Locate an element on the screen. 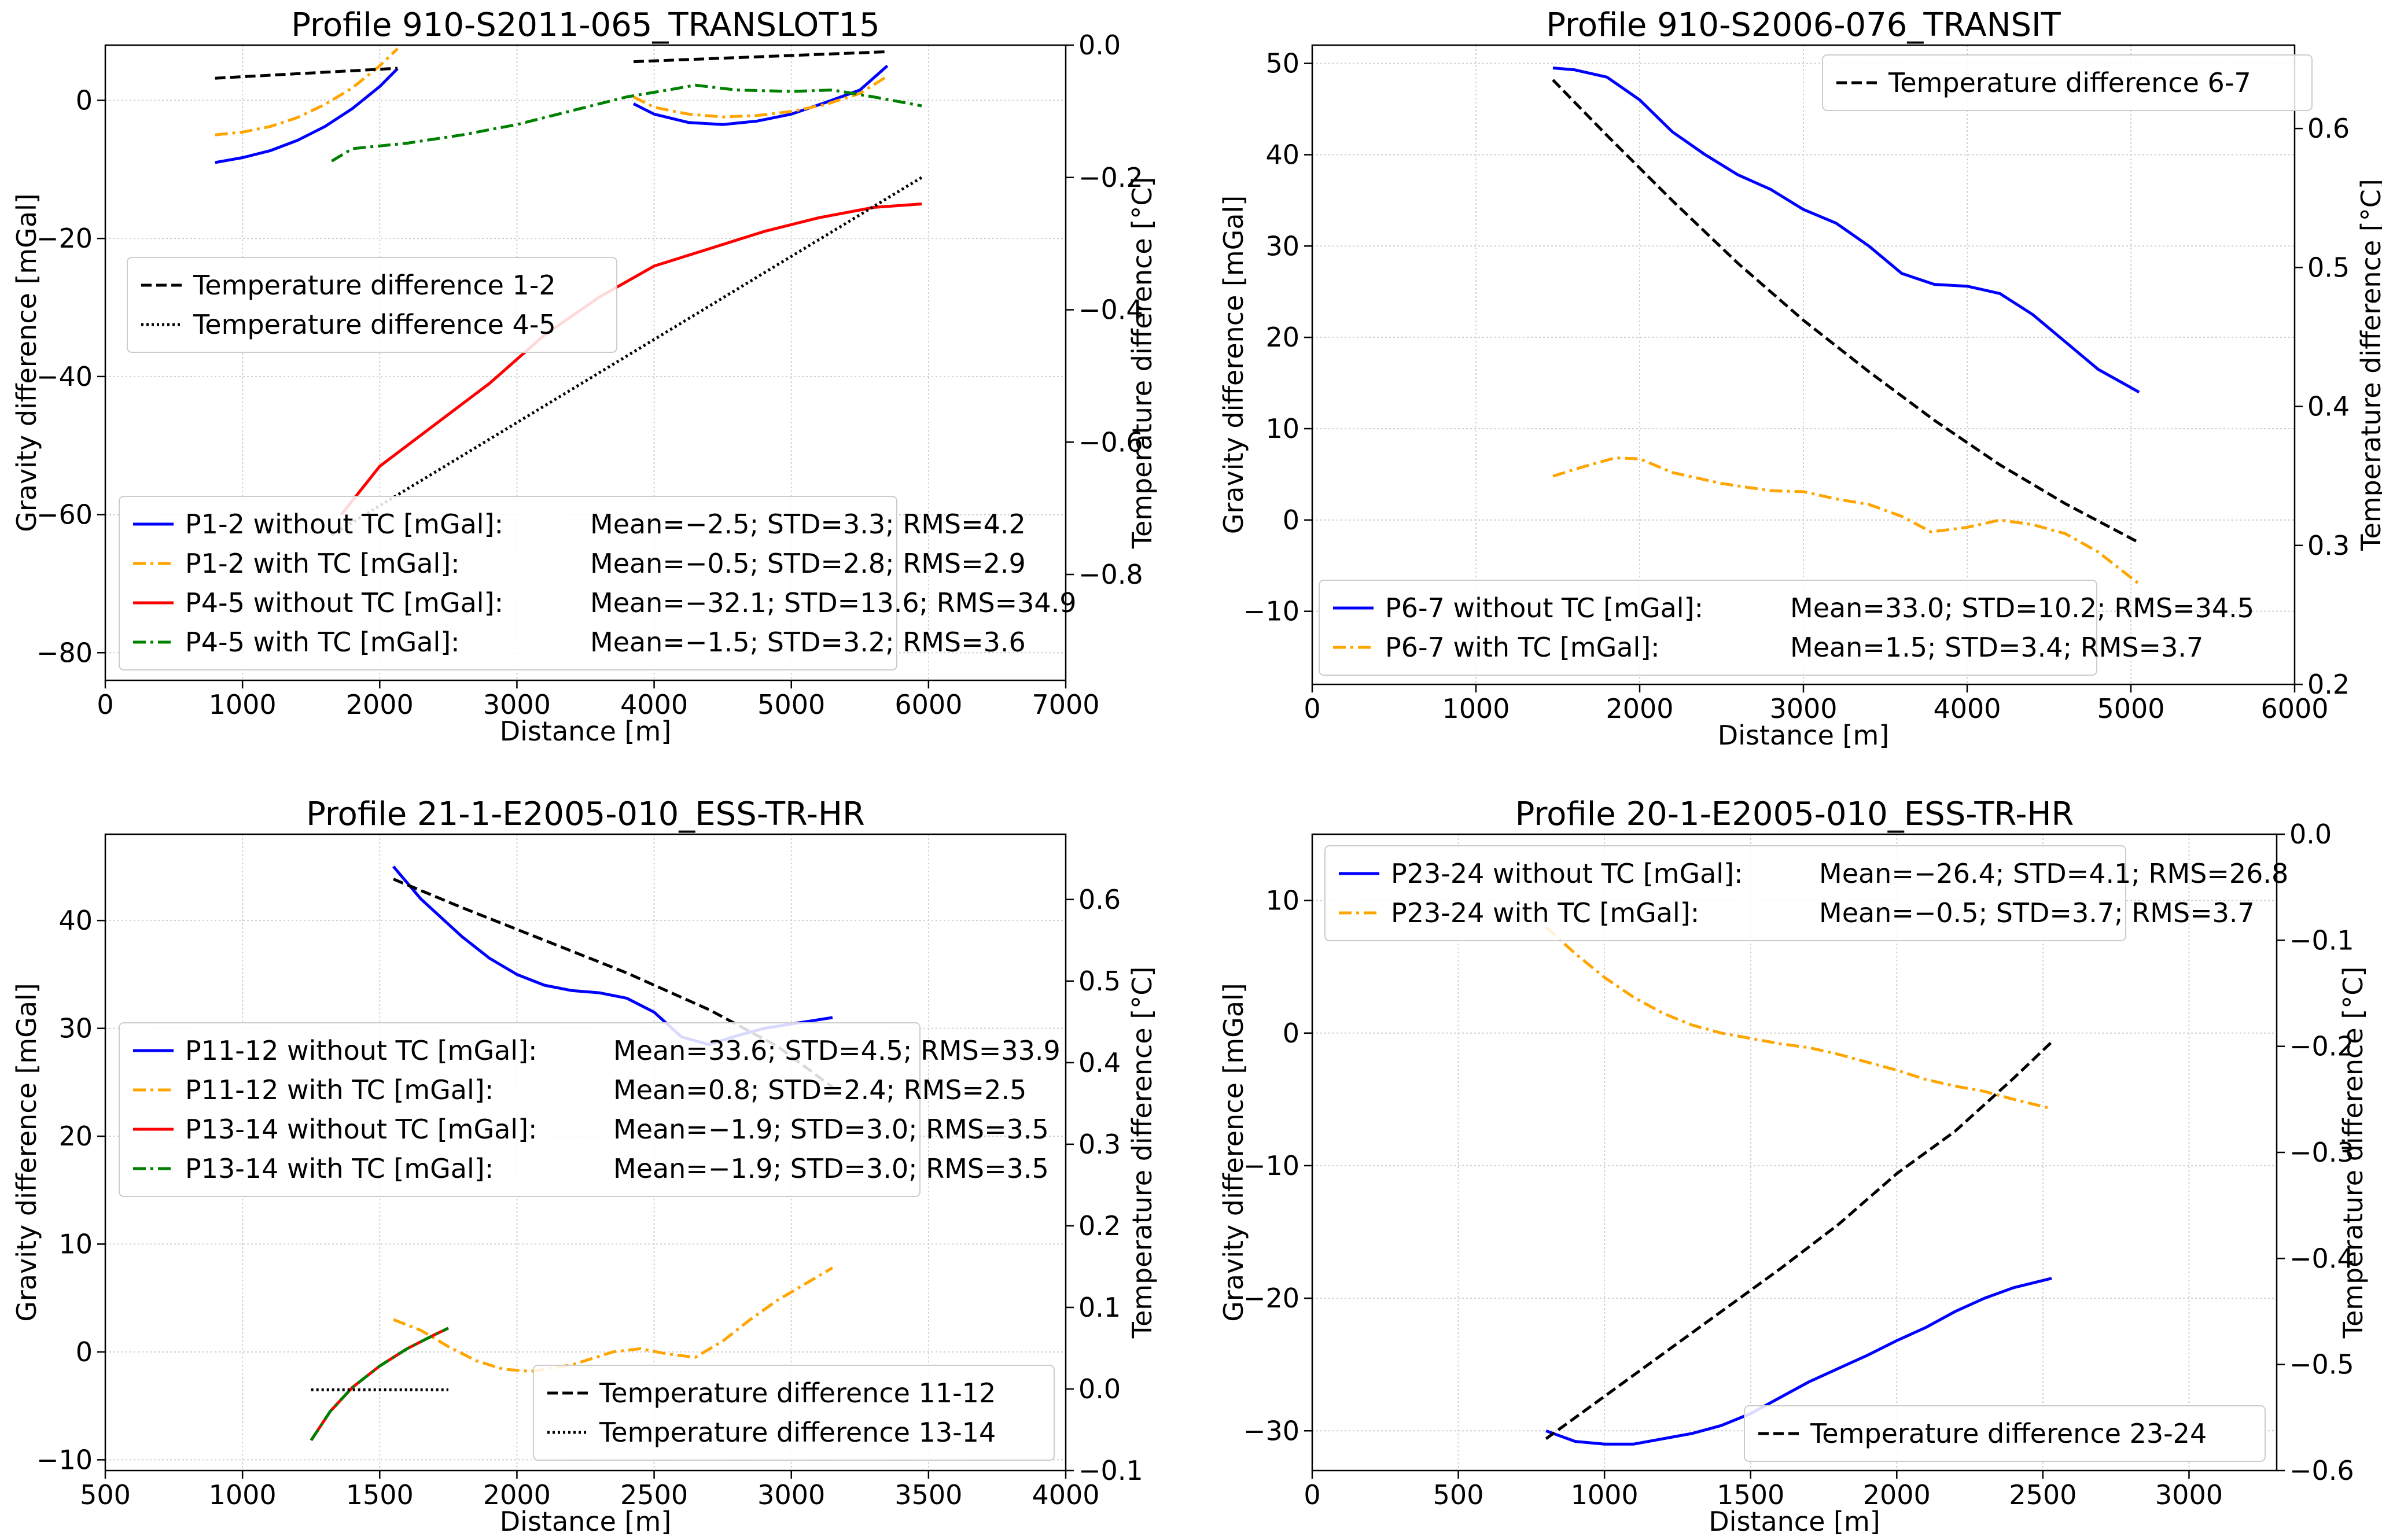 This screenshot has height=1540, width=2382. y2-tick-label: 0.2 is located at coordinates (1099, 1225).